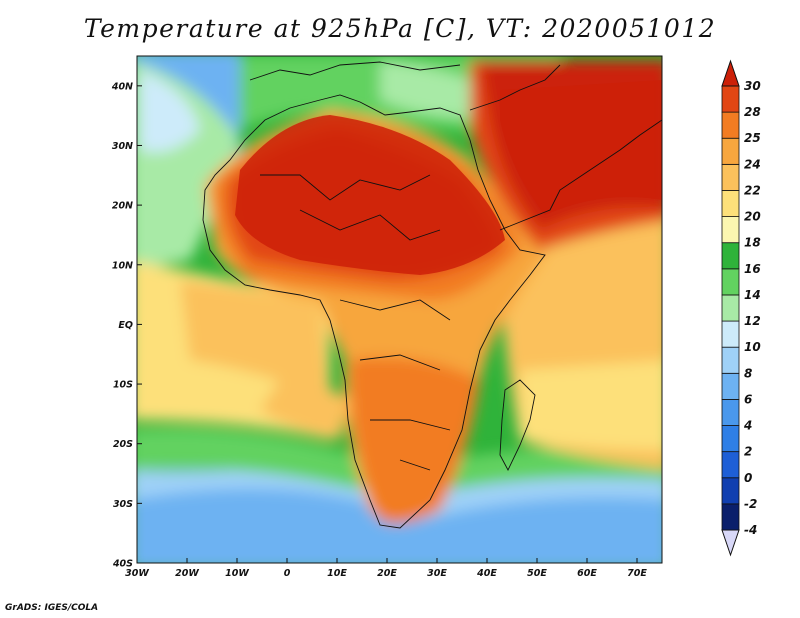 This screenshot has height=618, width=800. Describe the element at coordinates (123, 385) in the screenshot. I see `y-tick-label: 10S` at that location.